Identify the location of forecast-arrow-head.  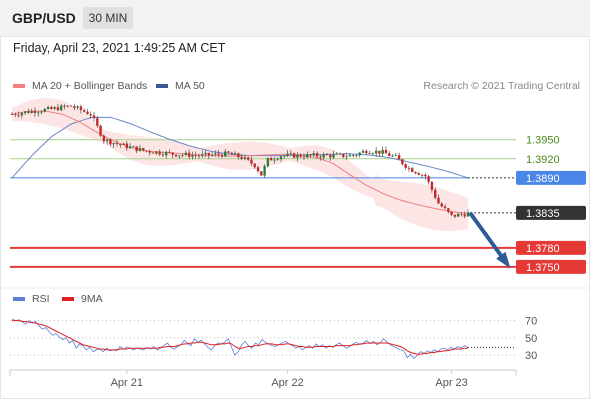
(503, 260).